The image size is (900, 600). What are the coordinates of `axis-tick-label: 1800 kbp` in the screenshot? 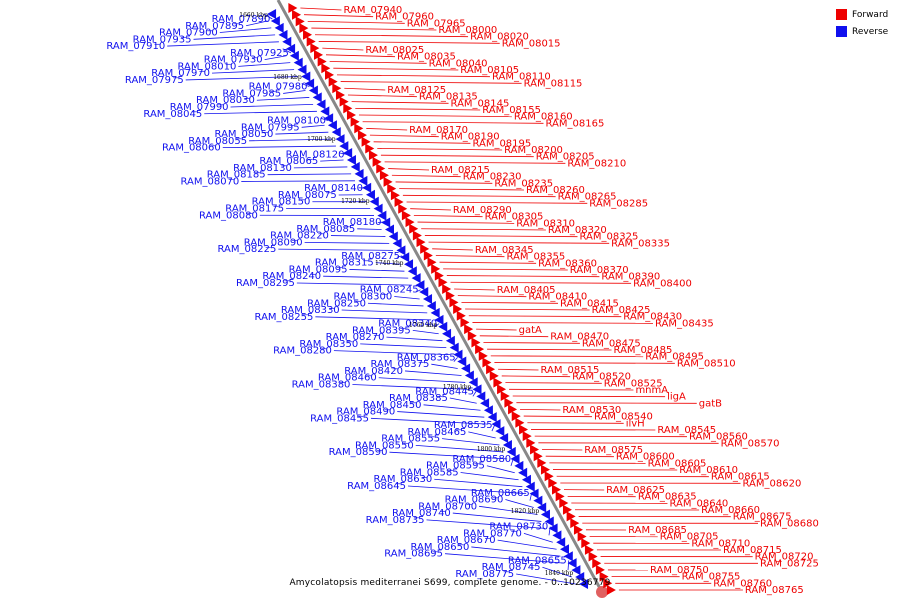 It's located at (491, 449).